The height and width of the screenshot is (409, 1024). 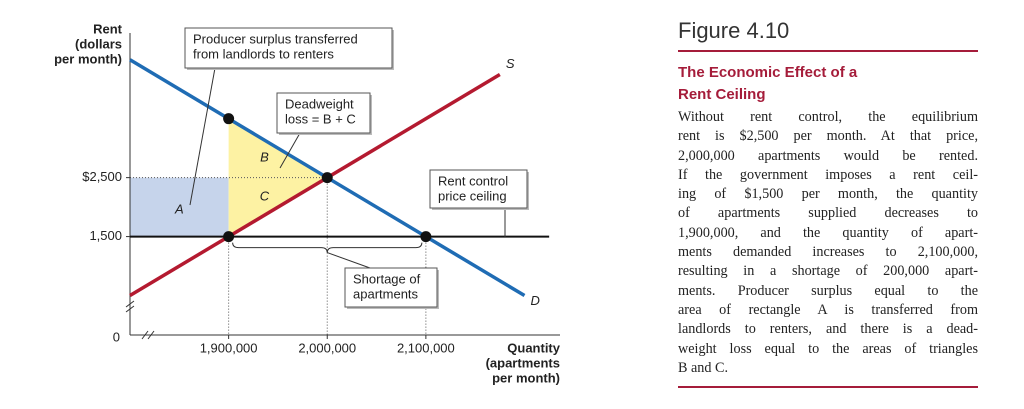 I want to click on body-line: B and C., so click(x=703, y=367).